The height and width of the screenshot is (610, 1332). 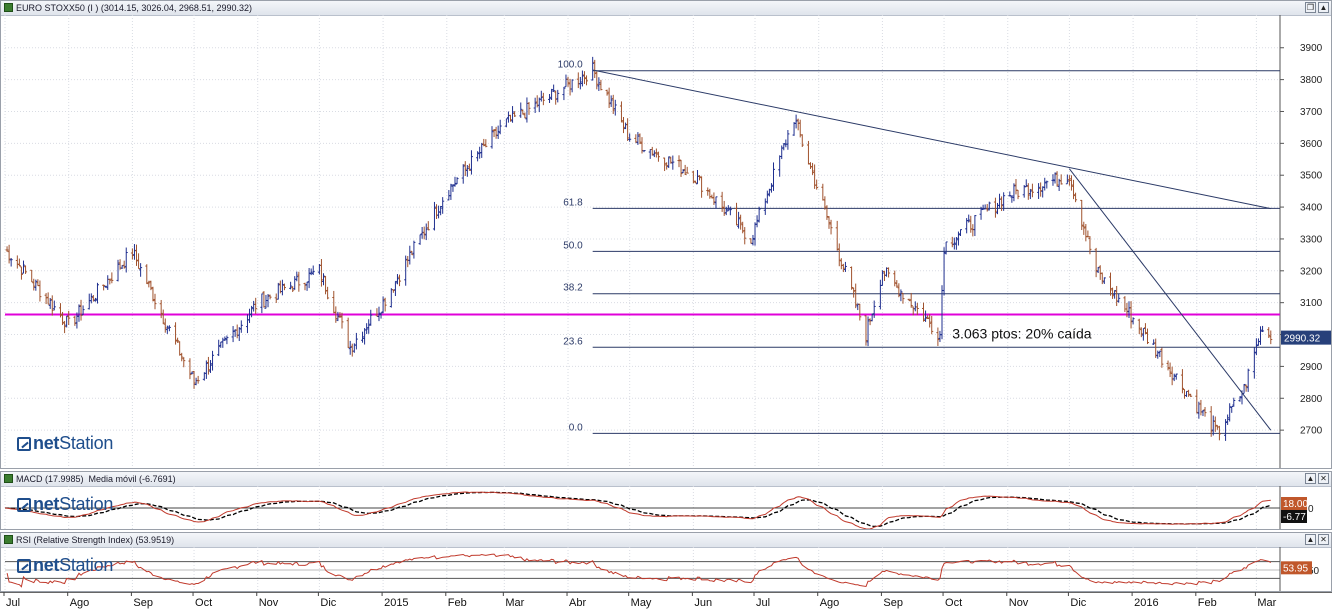 I want to click on macd-value-badge, so click(x=1294, y=503).